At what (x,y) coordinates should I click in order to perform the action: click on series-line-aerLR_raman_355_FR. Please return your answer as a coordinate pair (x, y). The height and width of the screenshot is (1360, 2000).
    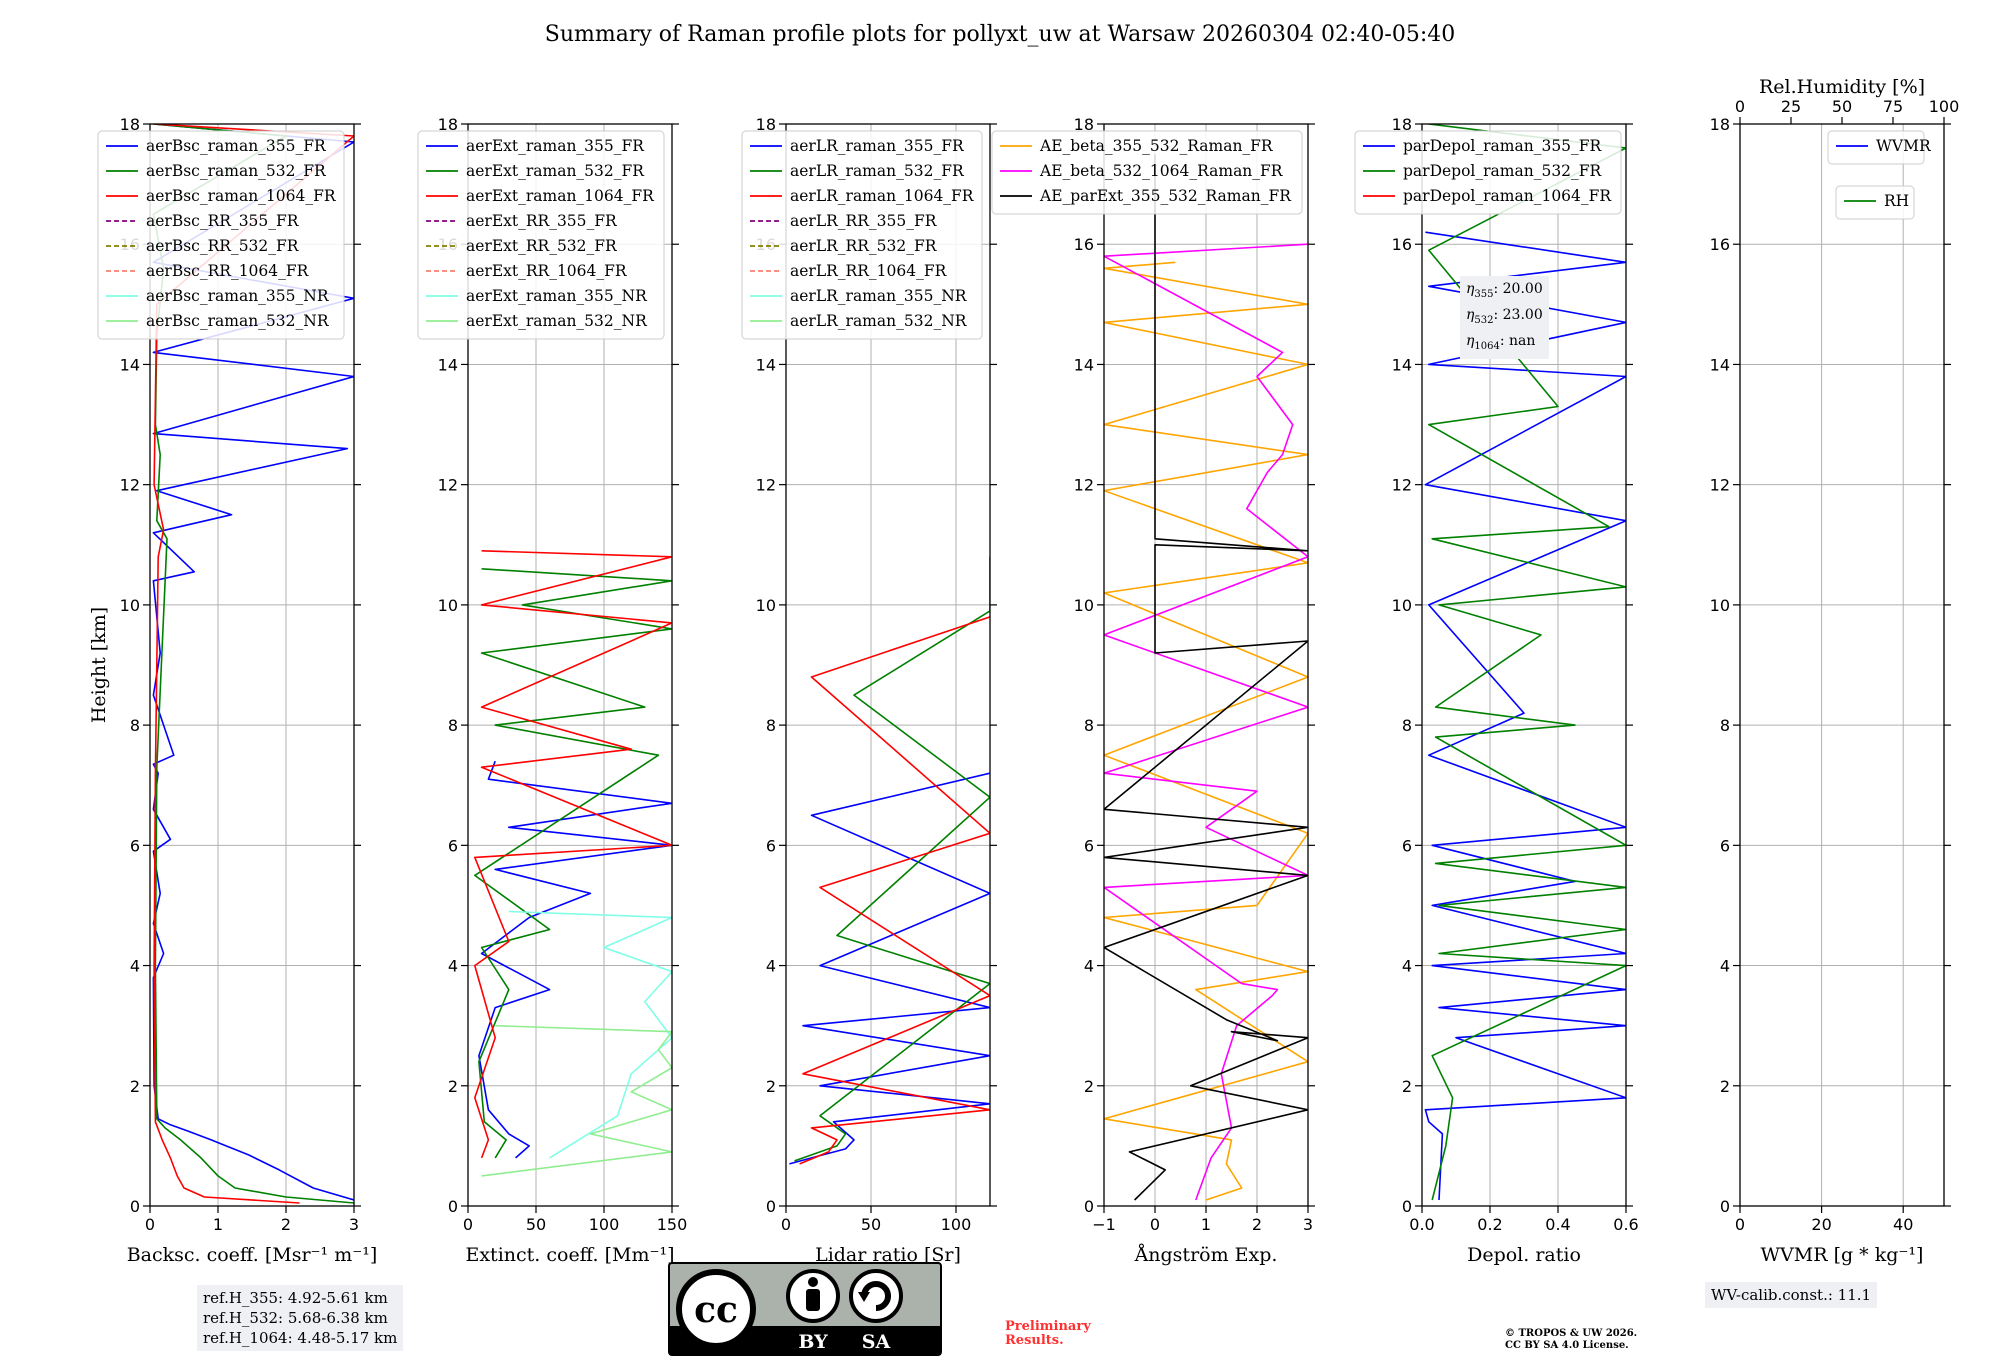
    Looking at the image, I should click on (889, 968).